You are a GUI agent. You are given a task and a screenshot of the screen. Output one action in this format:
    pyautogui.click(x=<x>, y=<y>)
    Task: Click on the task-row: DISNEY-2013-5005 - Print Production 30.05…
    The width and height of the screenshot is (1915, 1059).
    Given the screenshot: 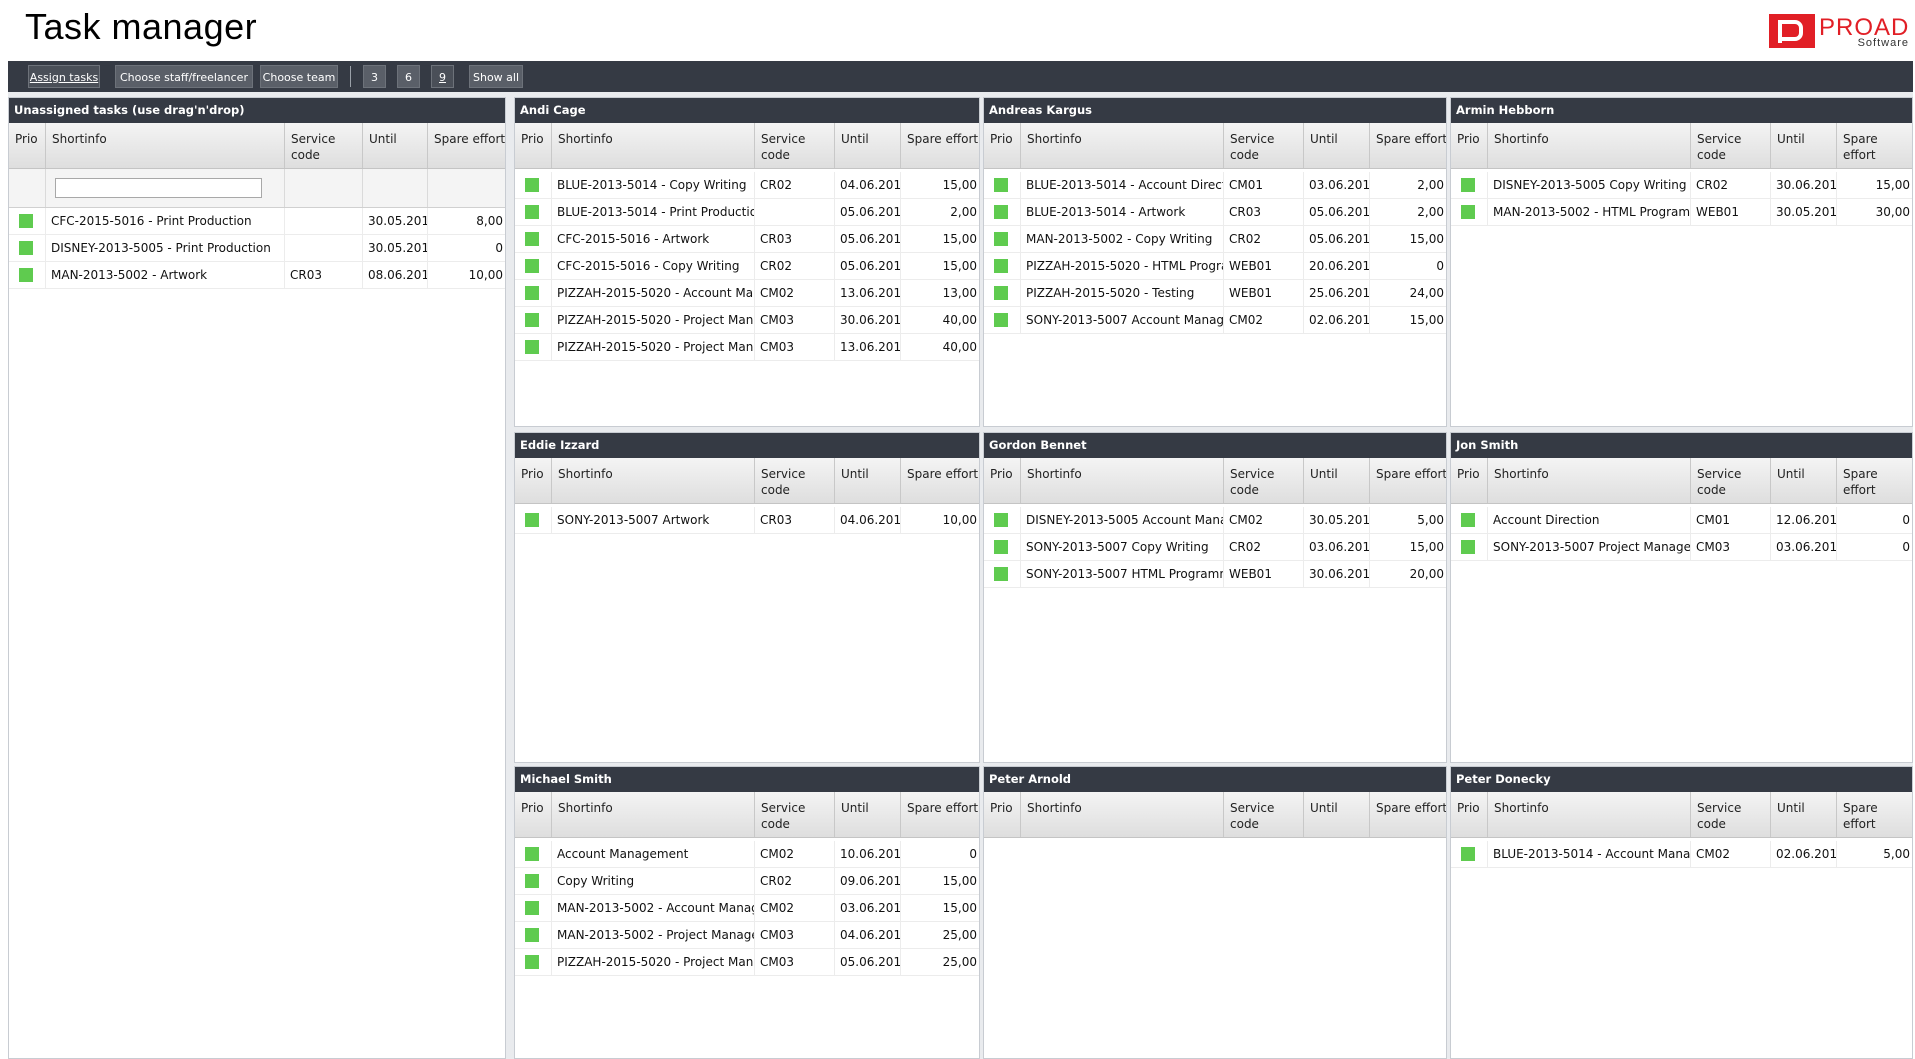 What is the action you would take?
    pyautogui.click(x=257, y=248)
    